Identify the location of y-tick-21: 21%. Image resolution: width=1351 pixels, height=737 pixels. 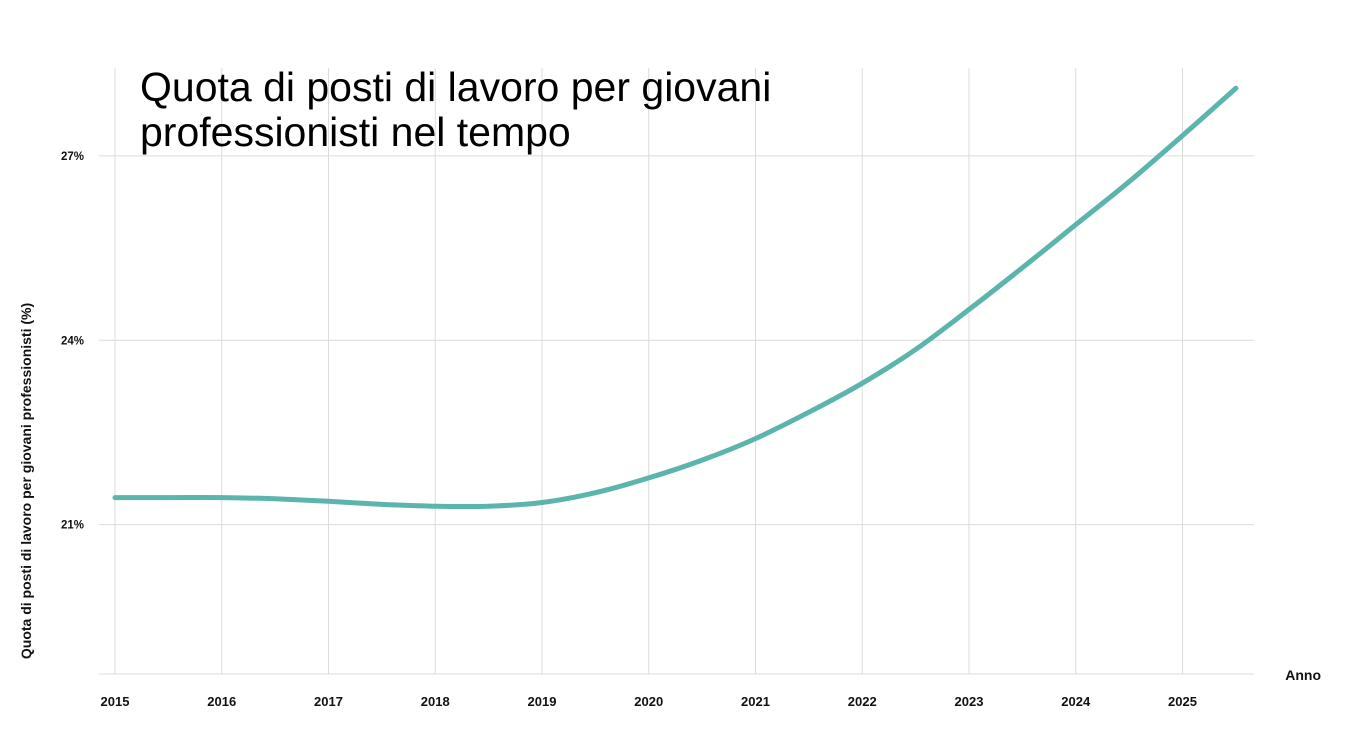
(72, 526).